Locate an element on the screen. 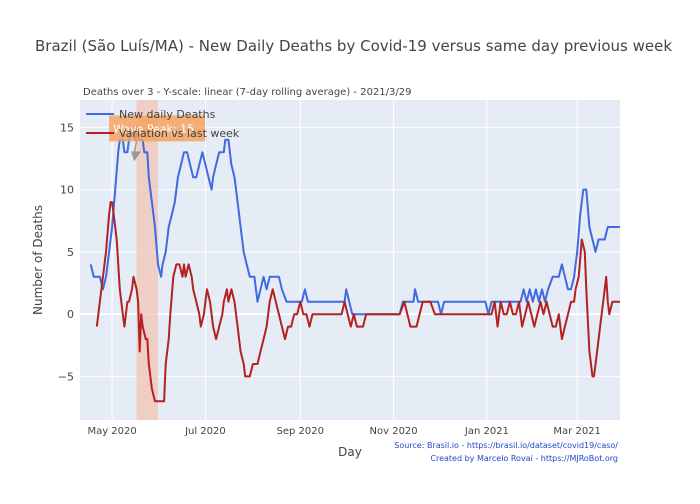 The height and width of the screenshot is (504, 700). annotation-label: Wave Peak: 15 is located at coordinates (153, 128).